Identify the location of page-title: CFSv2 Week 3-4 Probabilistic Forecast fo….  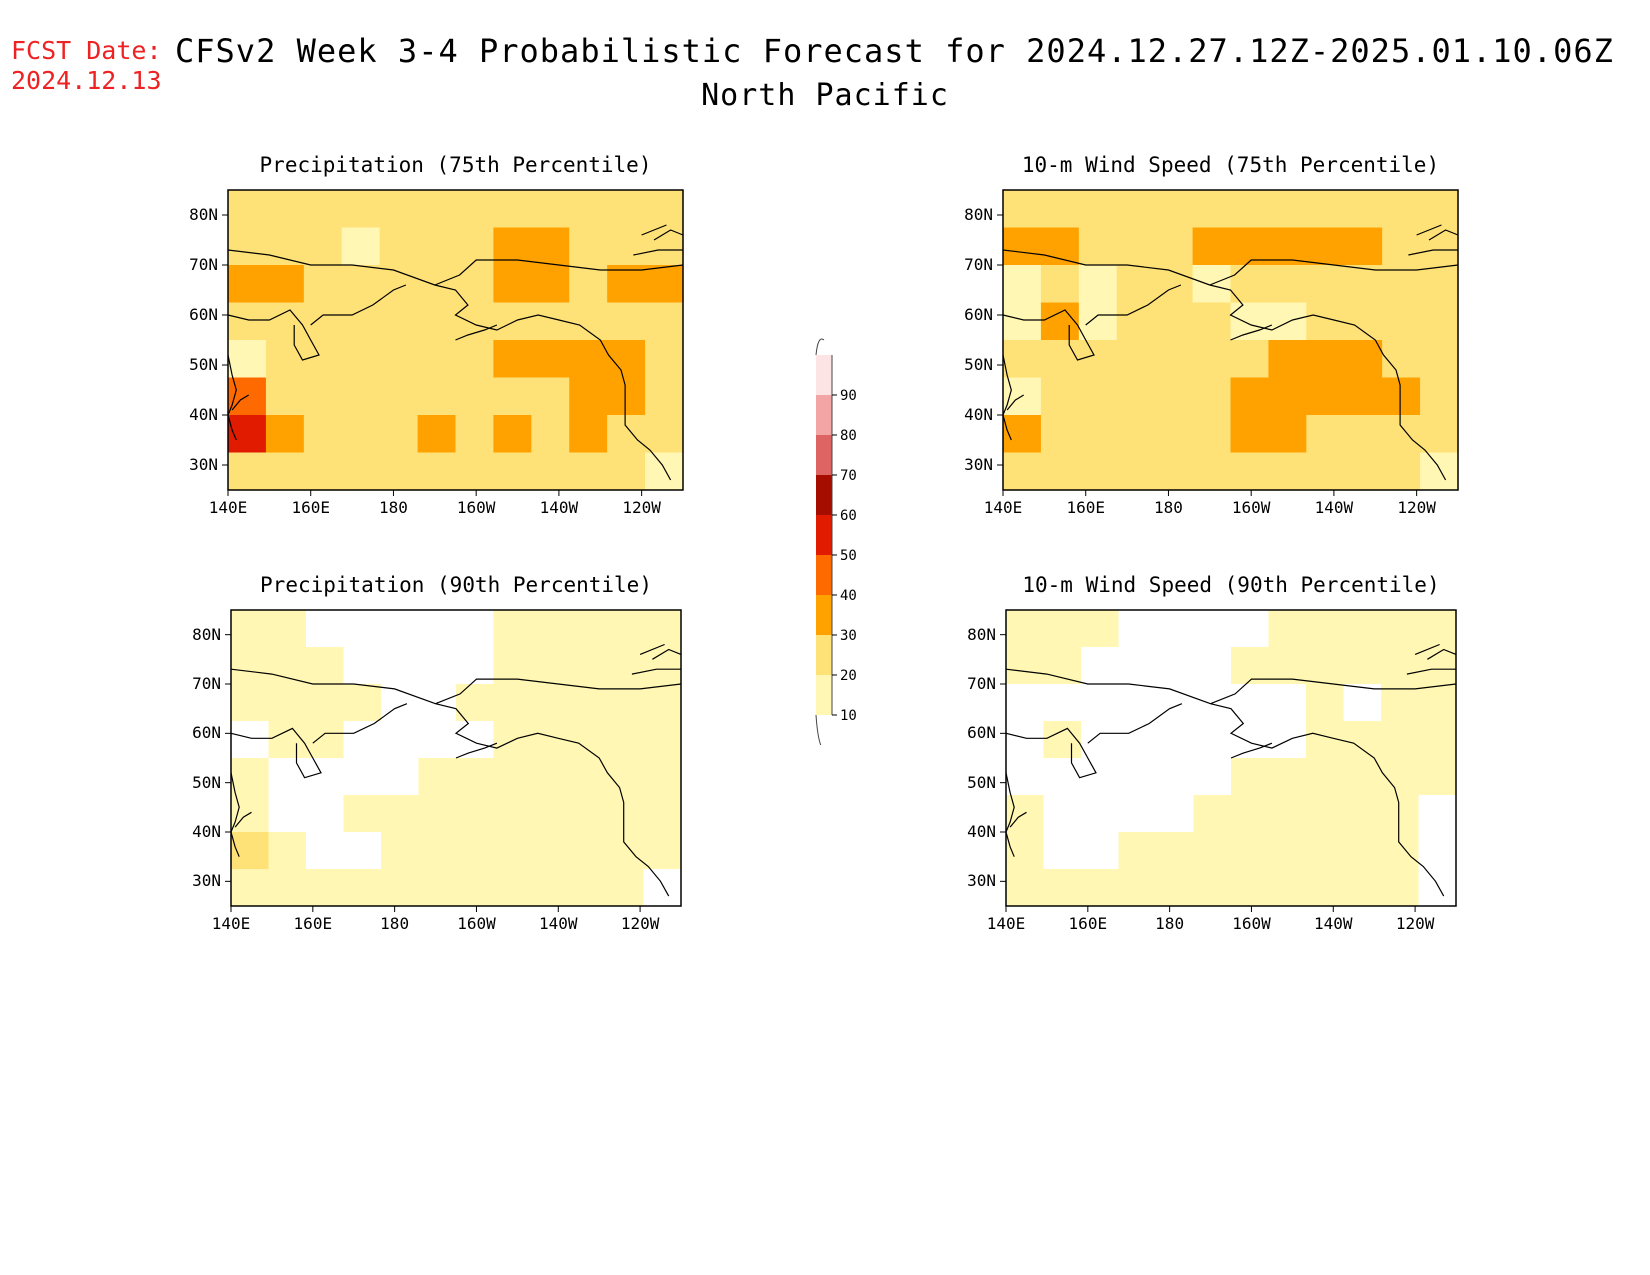
(894, 51).